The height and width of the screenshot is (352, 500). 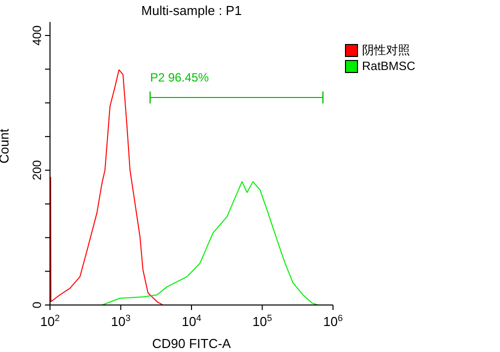 I want to click on y-tick-label: 0, so click(x=37, y=304).